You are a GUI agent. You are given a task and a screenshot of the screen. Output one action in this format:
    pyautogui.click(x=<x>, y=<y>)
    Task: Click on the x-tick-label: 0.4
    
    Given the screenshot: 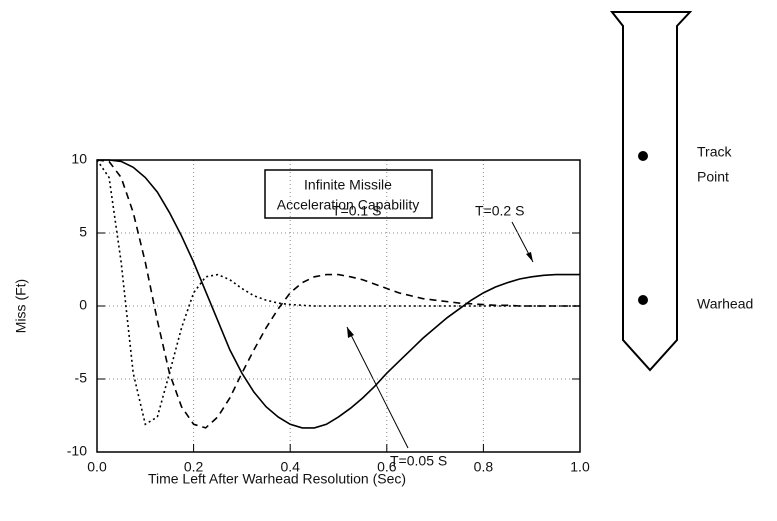 What is the action you would take?
    pyautogui.click(x=290, y=467)
    